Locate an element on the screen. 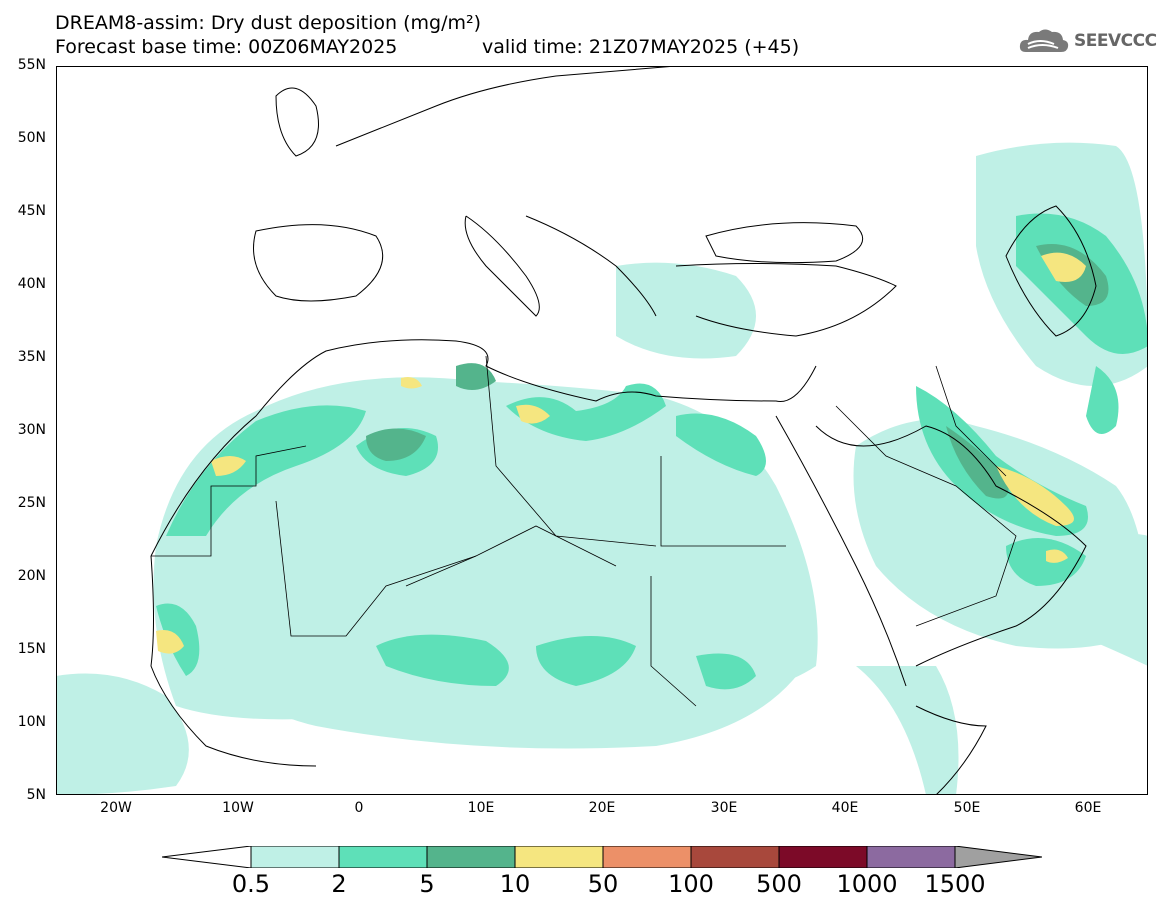 Image resolution: width=1165 pixels, height=907 pixels. balkans-coast is located at coordinates (591, 266).